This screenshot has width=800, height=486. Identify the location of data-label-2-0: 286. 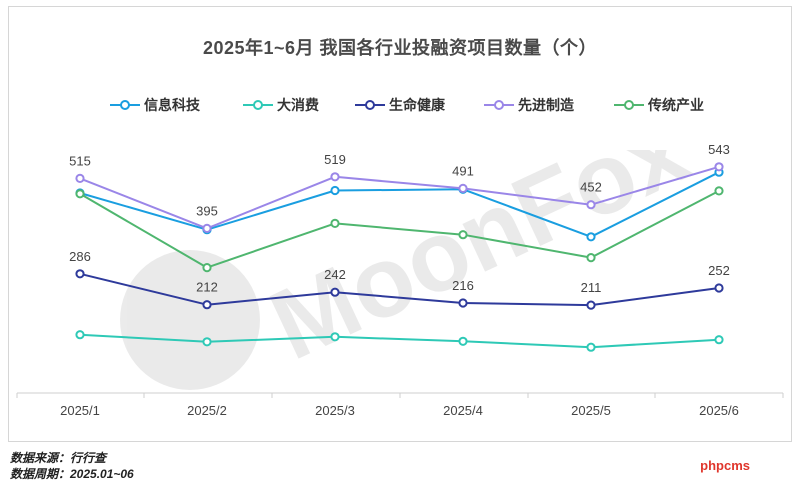
(80, 256).